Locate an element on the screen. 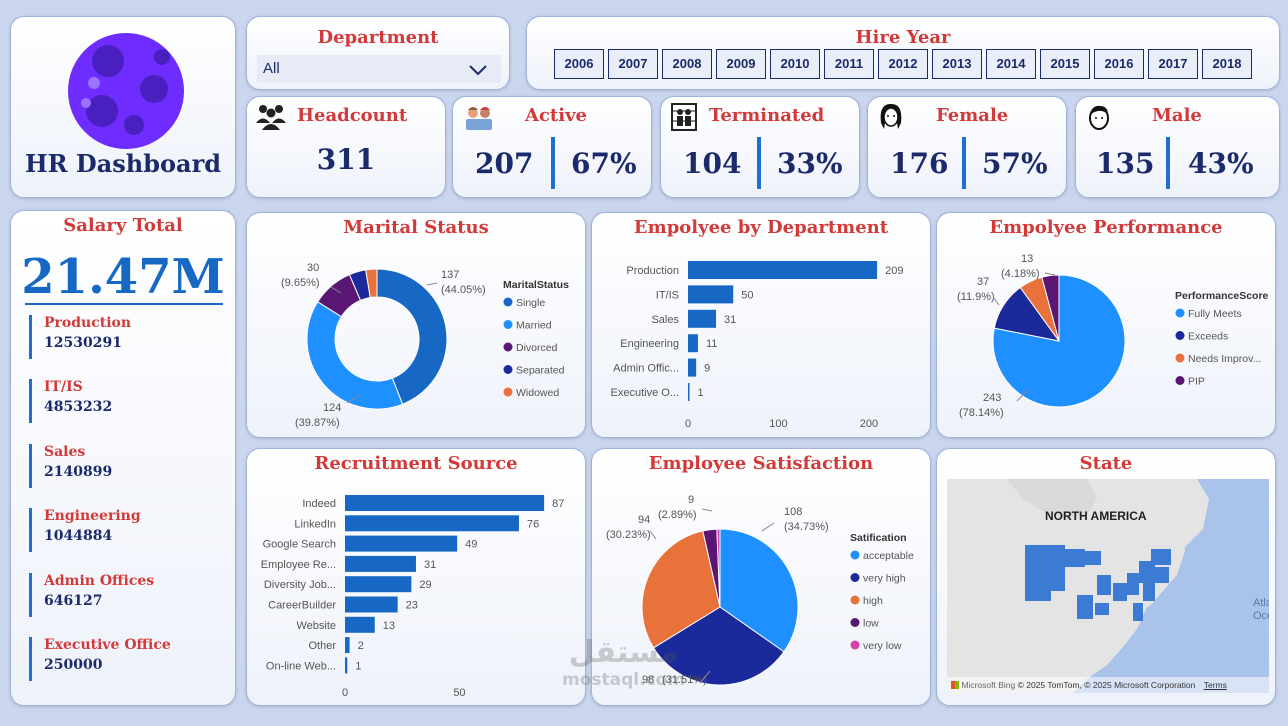  female-label: Female is located at coordinates (972, 115).